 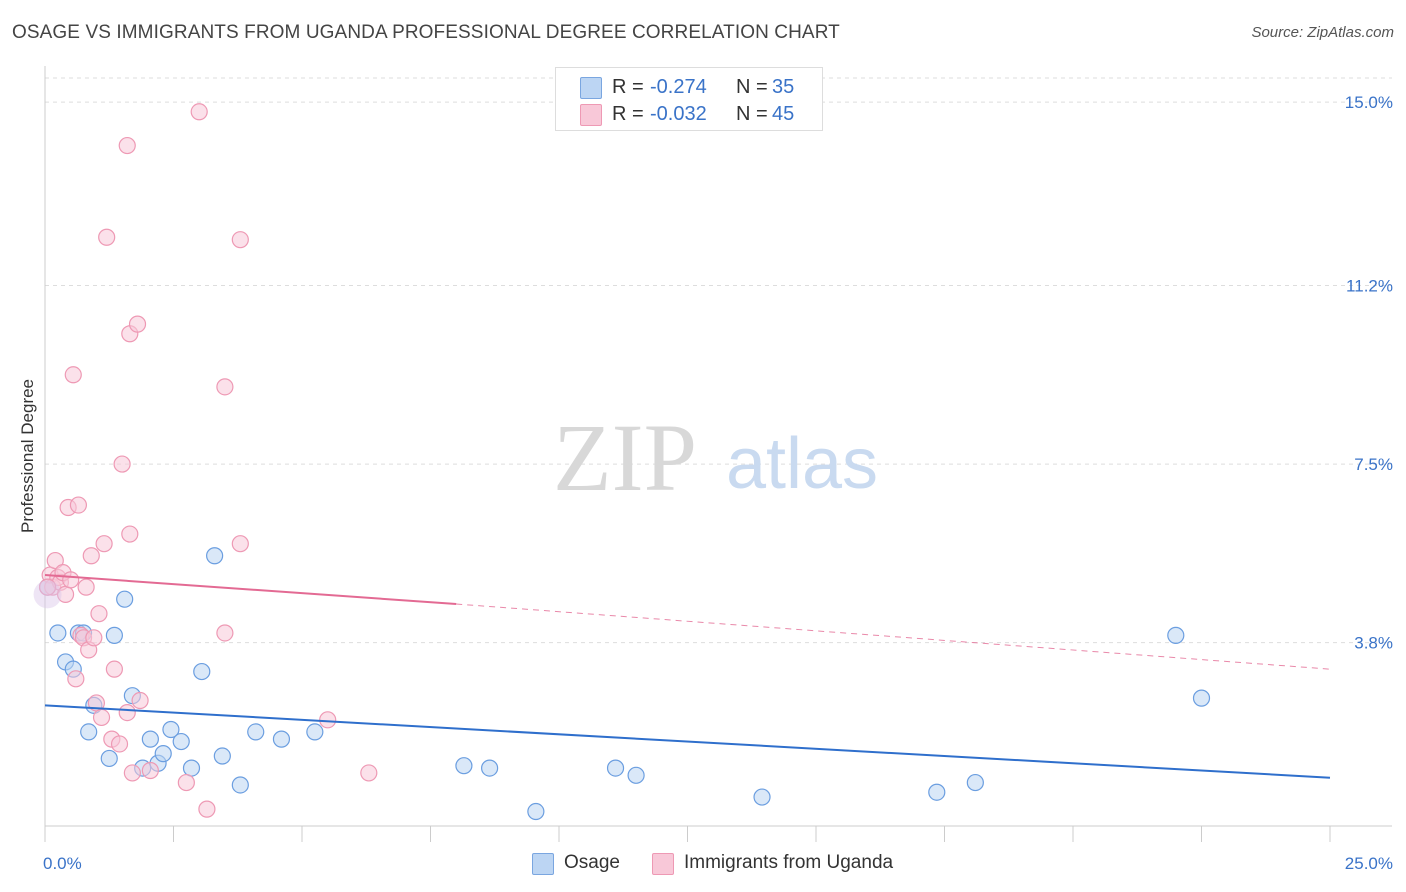 What do you see at coordinates (783, 114) in the screenshot?
I see `legend-n-value-uganda: 45` at bounding box center [783, 114].